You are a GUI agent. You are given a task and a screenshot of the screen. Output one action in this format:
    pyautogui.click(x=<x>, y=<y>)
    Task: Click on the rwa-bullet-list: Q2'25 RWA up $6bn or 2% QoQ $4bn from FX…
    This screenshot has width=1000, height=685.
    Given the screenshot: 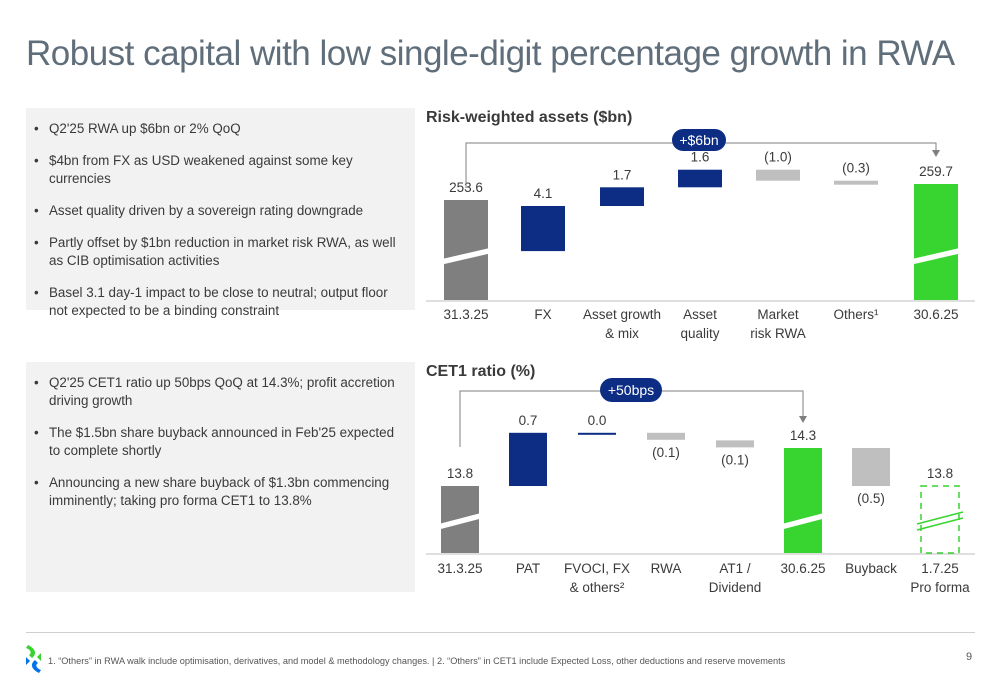 What is the action you would take?
    pyautogui.click(x=220, y=214)
    